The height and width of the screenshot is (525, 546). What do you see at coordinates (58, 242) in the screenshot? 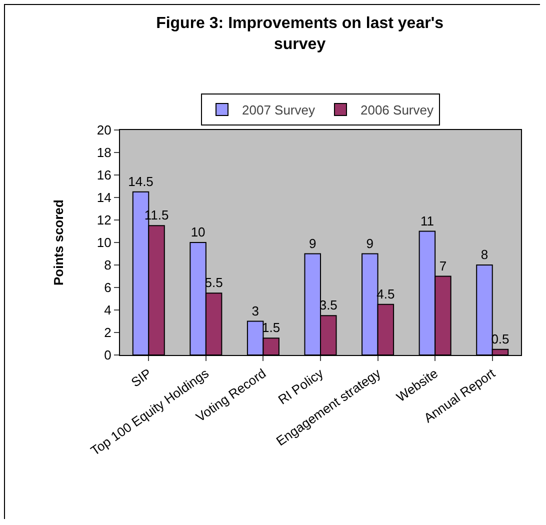
I see `y-axis-title: Points scored` at bounding box center [58, 242].